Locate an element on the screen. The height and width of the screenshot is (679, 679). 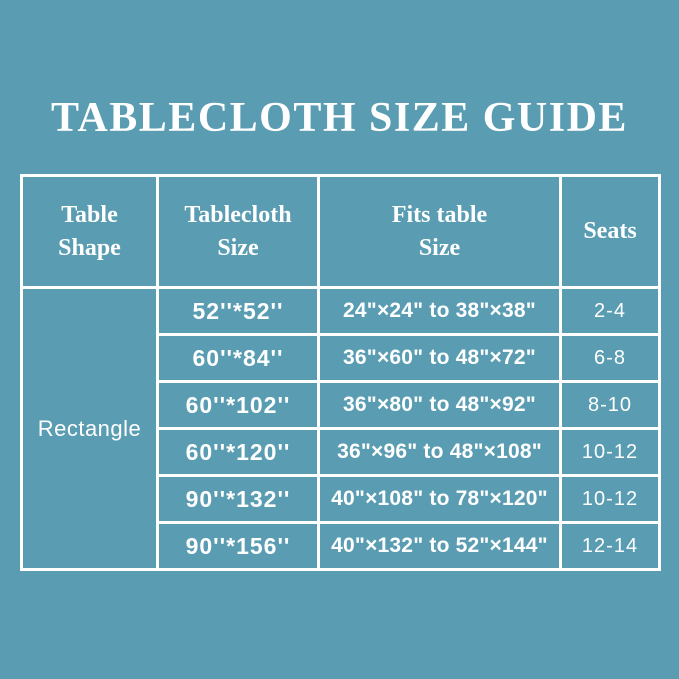
table-row: 60''*102'' 36"×80" to 48"×92" 8-10 is located at coordinates (341, 405).